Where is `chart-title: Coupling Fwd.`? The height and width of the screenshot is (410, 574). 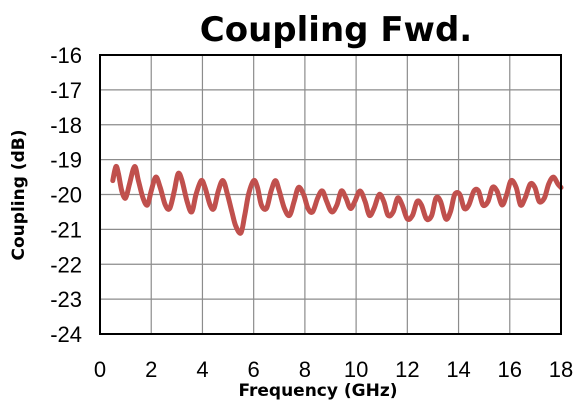 chart-title: Coupling Fwd. is located at coordinates (336, 30).